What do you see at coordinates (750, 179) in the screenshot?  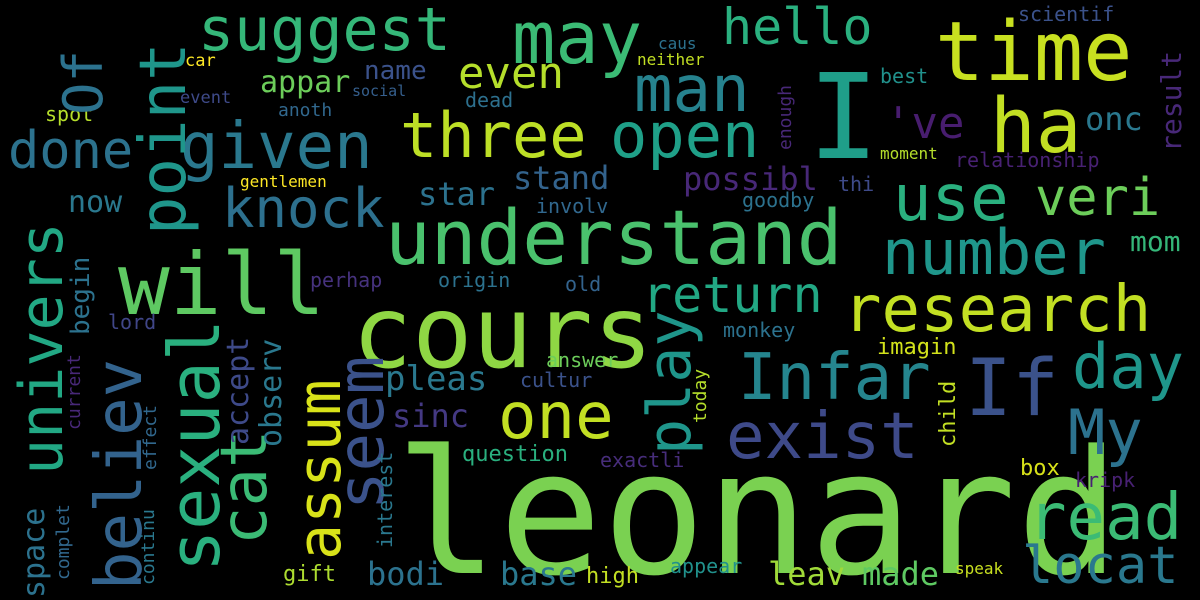 I see `word-possibl: possibl` at bounding box center [750, 179].